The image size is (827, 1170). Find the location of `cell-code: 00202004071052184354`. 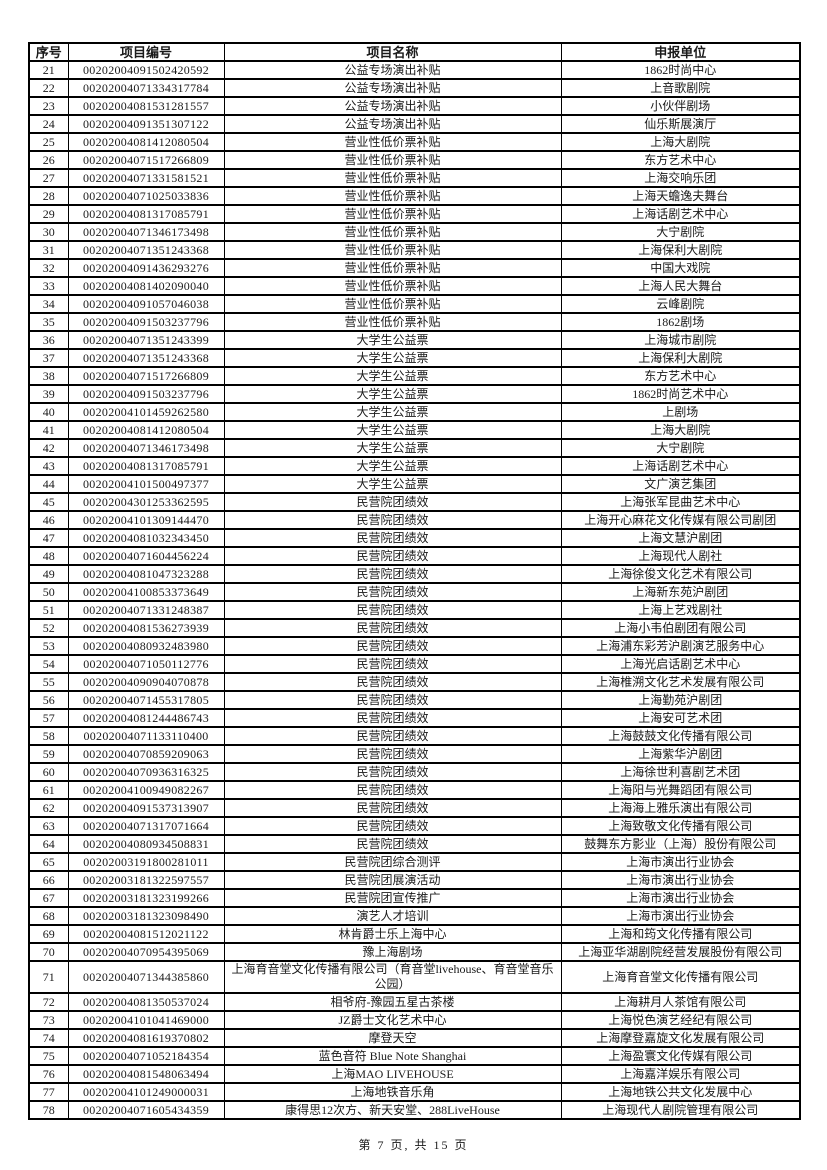

cell-code: 00202004071052184354 is located at coordinates (146, 1056).